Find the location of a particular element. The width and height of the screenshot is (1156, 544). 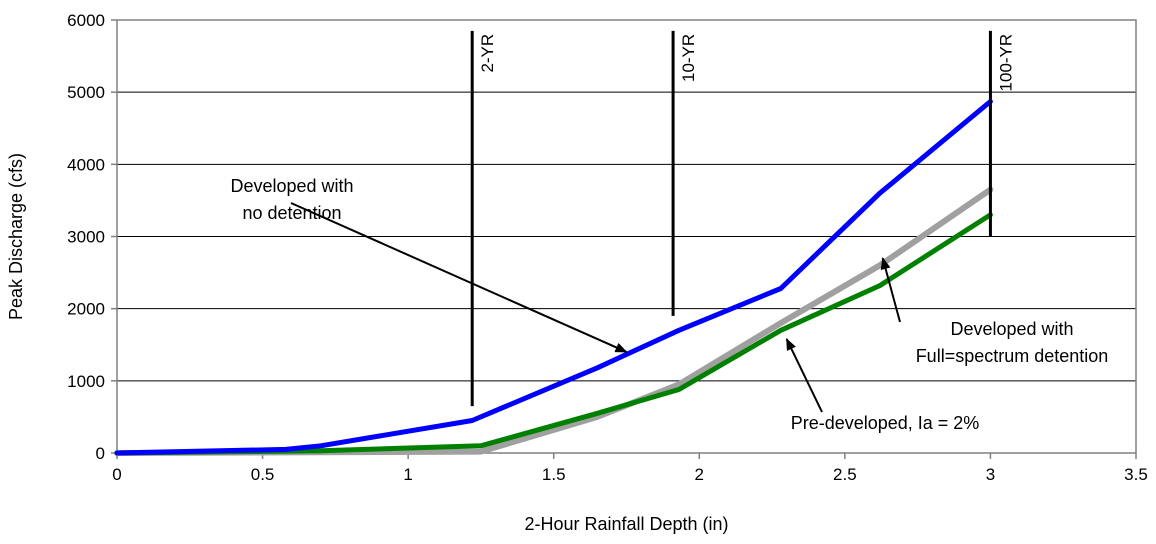

x-tick-label: 1 is located at coordinates (407, 474).